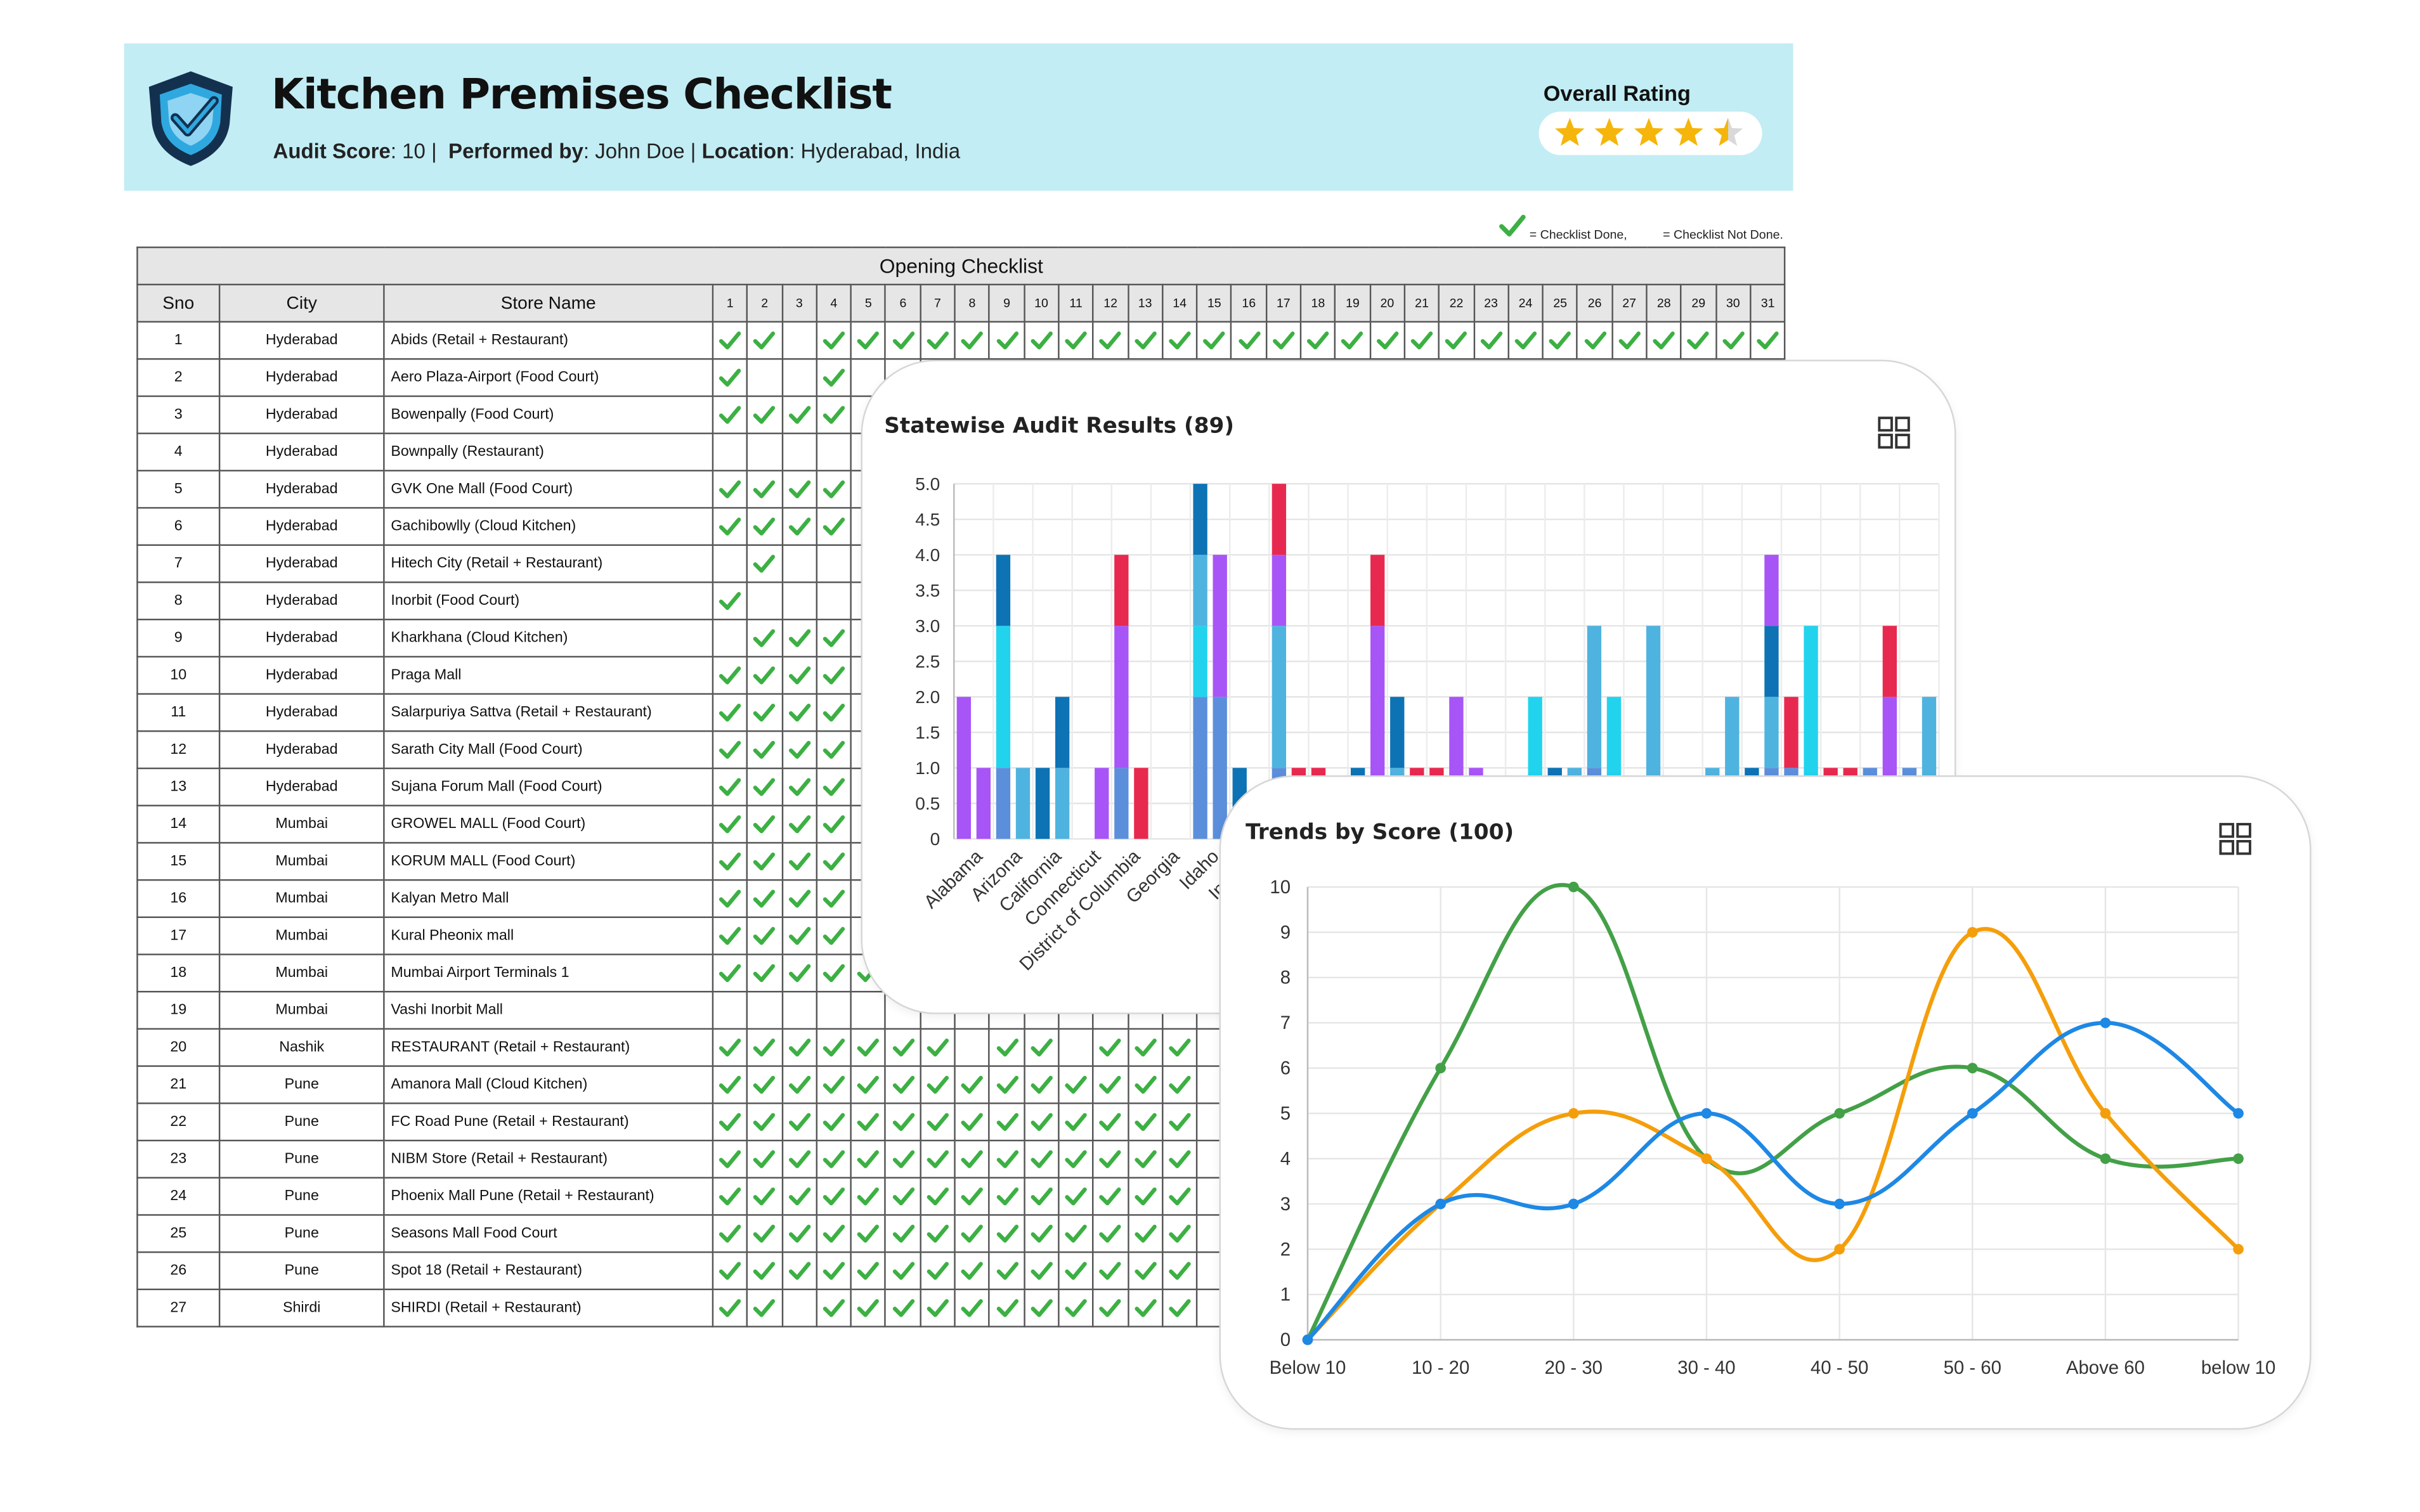 This screenshot has width=2420, height=1512. I want to click on y-tick-label: 0, so click(1285, 1339).